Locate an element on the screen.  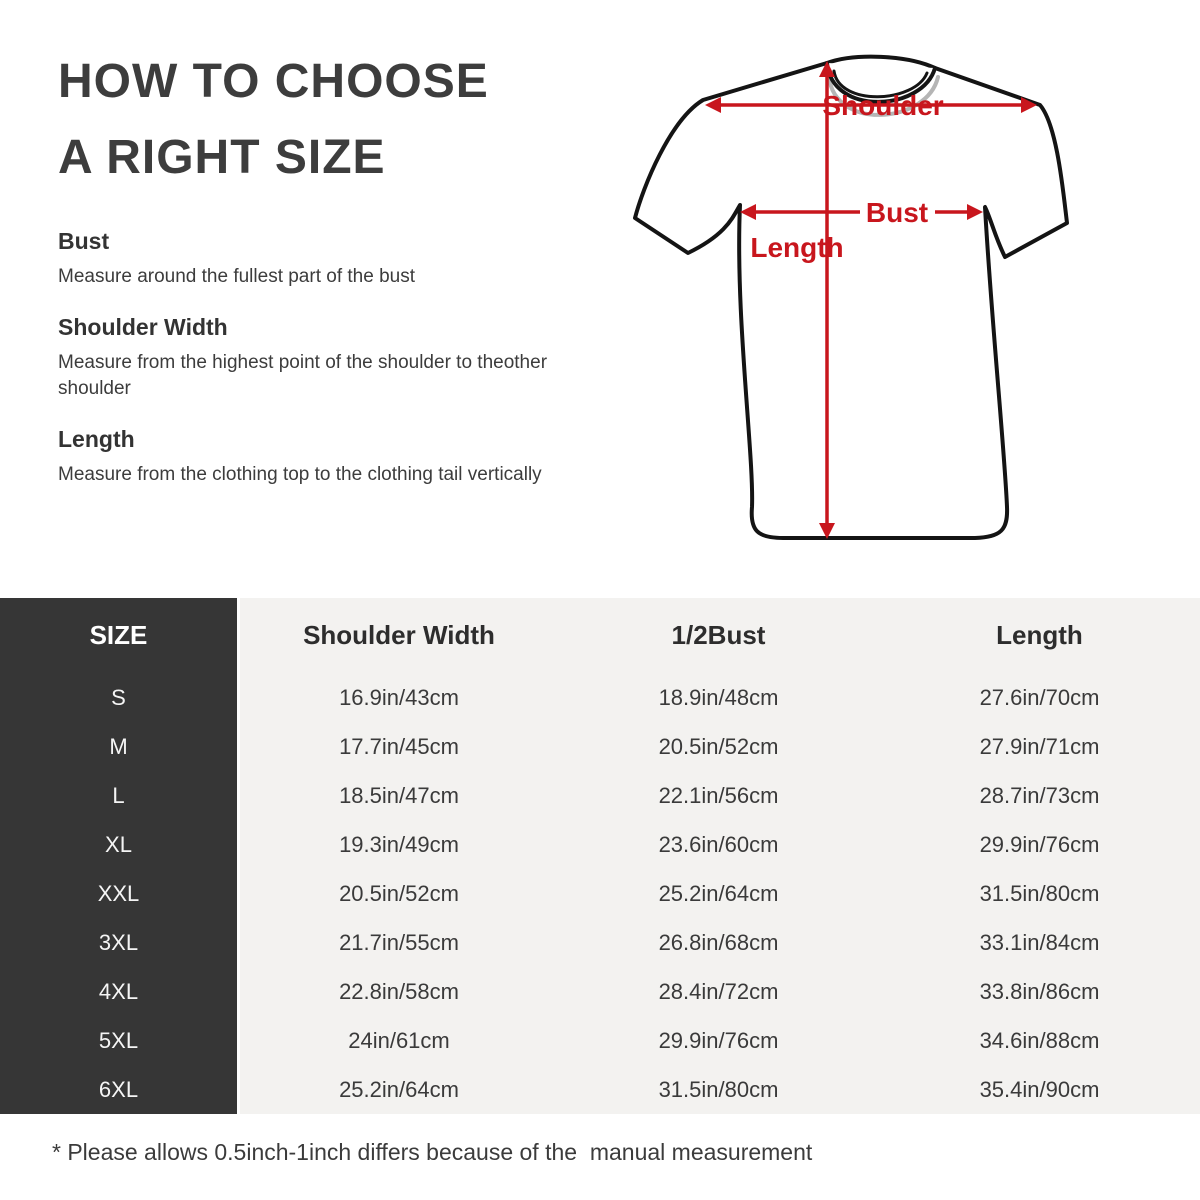
page-title: HOW TO CHOOSE A RIGHT SIZE is located at coordinates (273, 120).